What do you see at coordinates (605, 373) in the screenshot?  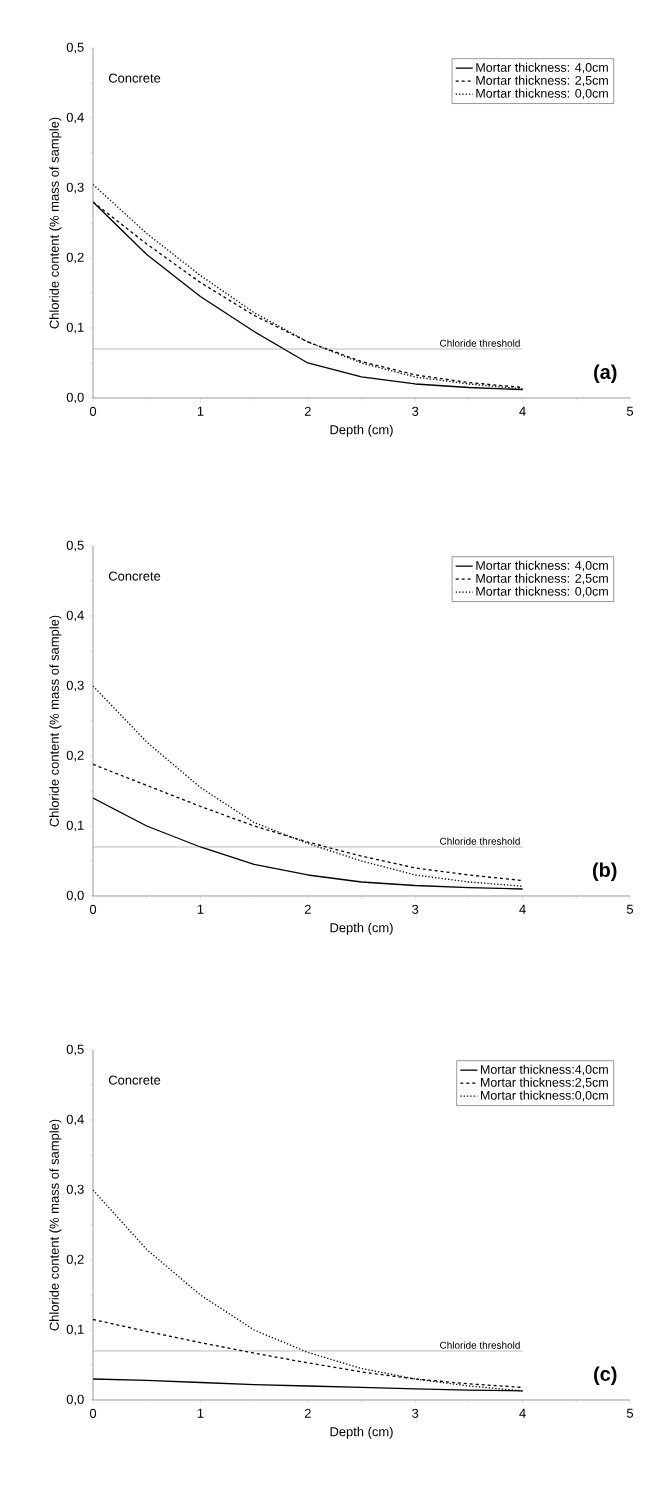 I see `annotation: (a)` at bounding box center [605, 373].